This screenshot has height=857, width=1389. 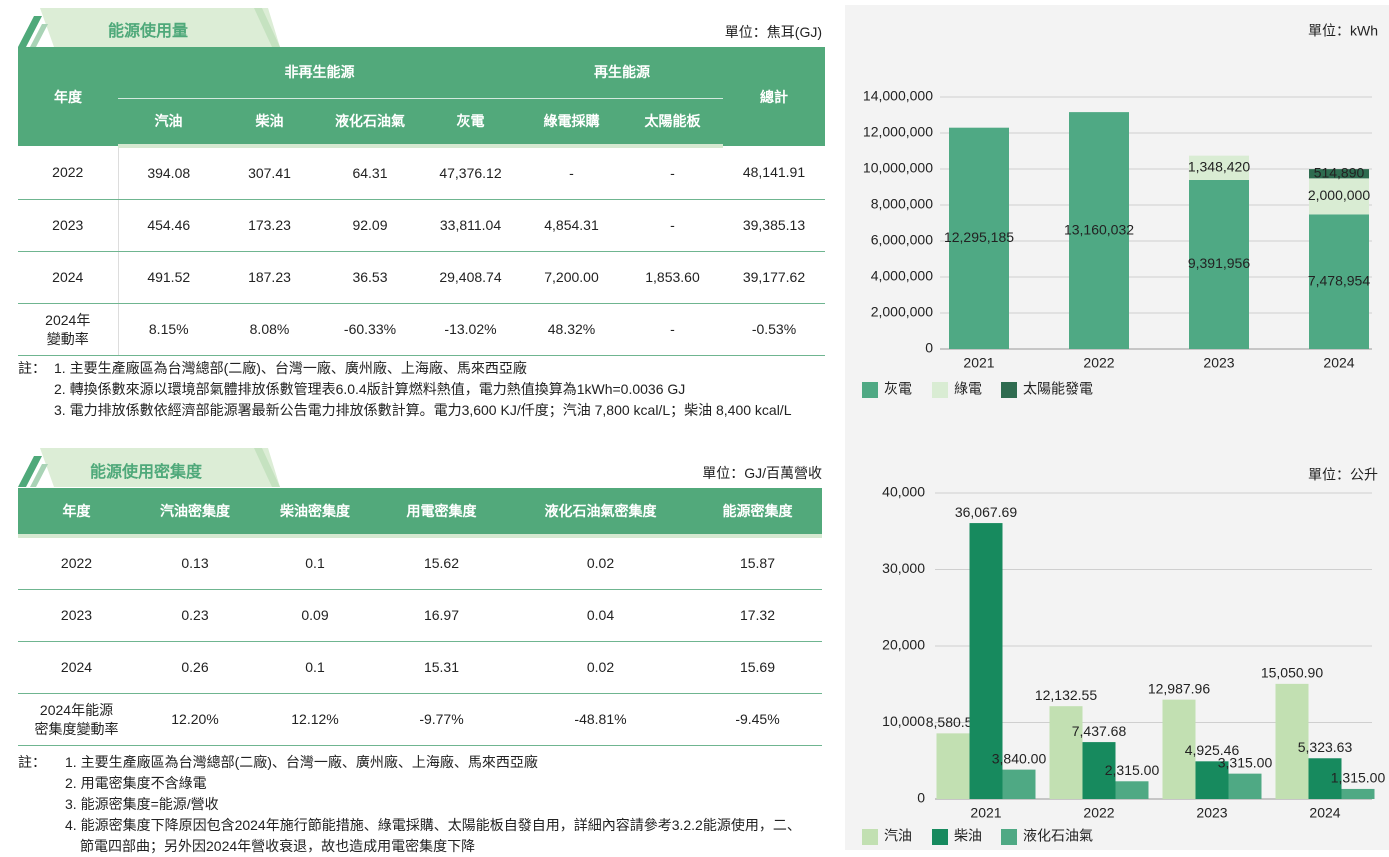 What do you see at coordinates (315, 563) in the screenshot?
I see `table-cell: 0.1` at bounding box center [315, 563].